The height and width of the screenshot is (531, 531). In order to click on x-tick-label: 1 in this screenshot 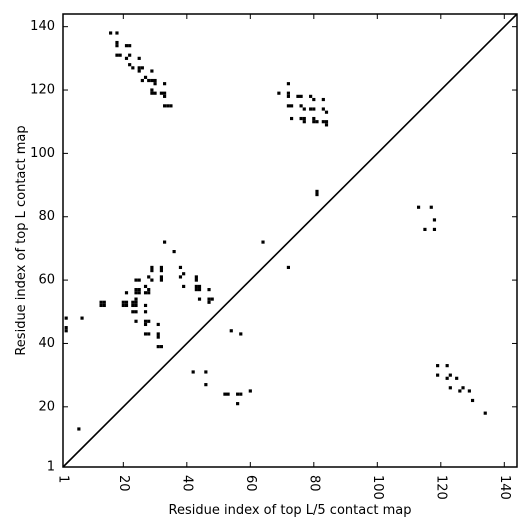, I will do `click(63, 479)`.